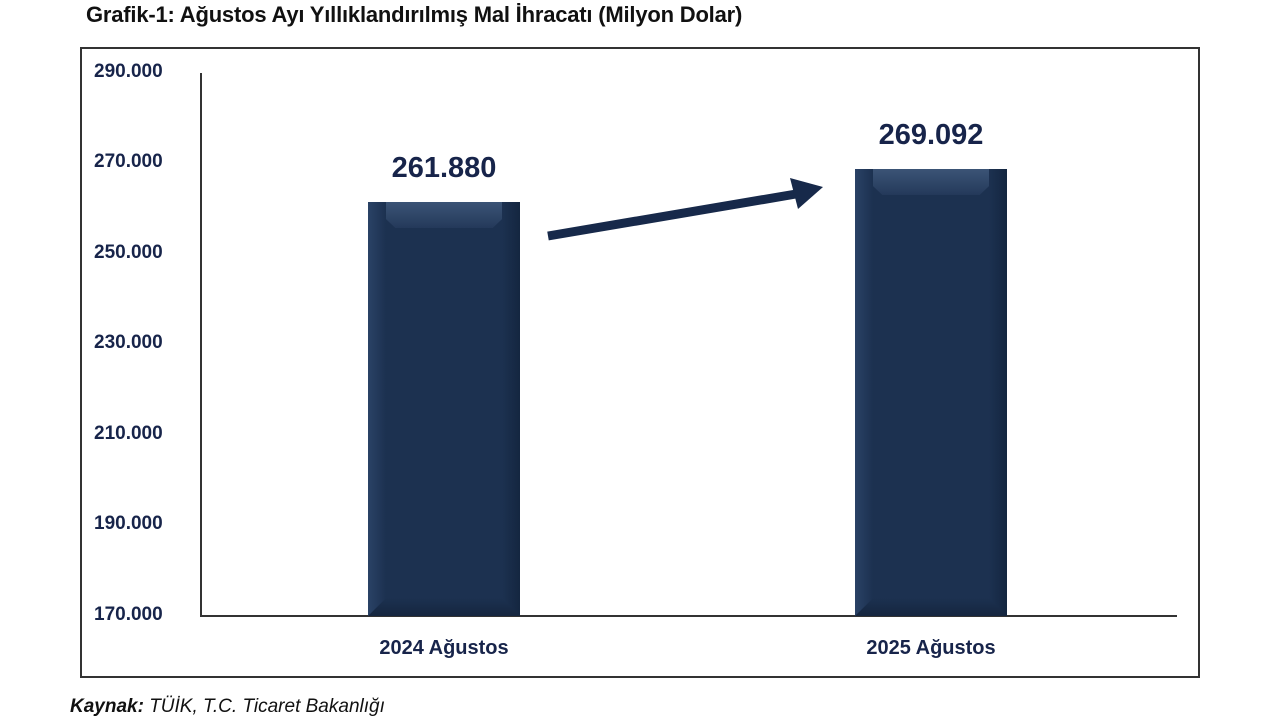  I want to click on y-axis-line, so click(201, 345).